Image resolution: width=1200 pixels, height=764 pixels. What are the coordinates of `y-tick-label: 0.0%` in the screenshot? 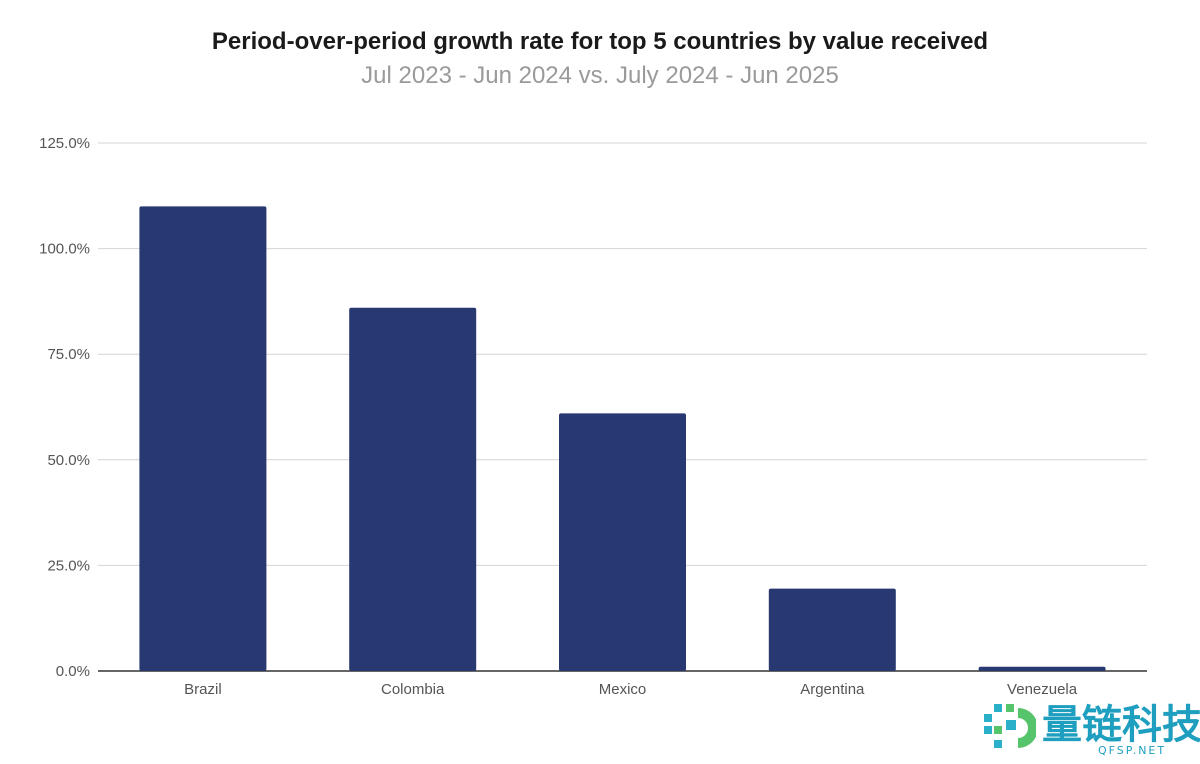 It's located at (73, 671).